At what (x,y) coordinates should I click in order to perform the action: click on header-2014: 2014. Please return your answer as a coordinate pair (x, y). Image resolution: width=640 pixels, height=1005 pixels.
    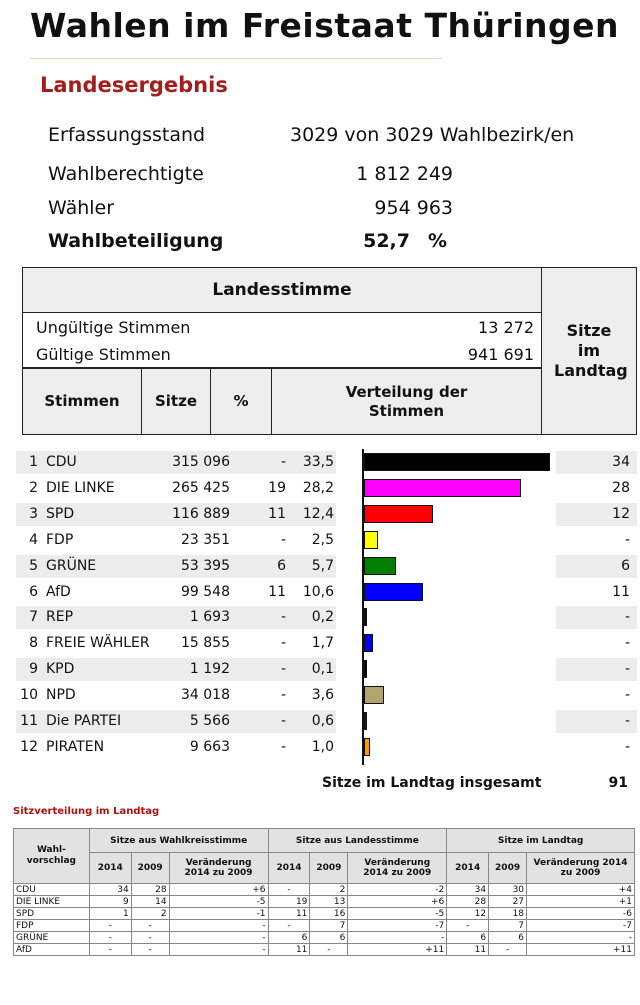
    Looking at the image, I should click on (110, 868).